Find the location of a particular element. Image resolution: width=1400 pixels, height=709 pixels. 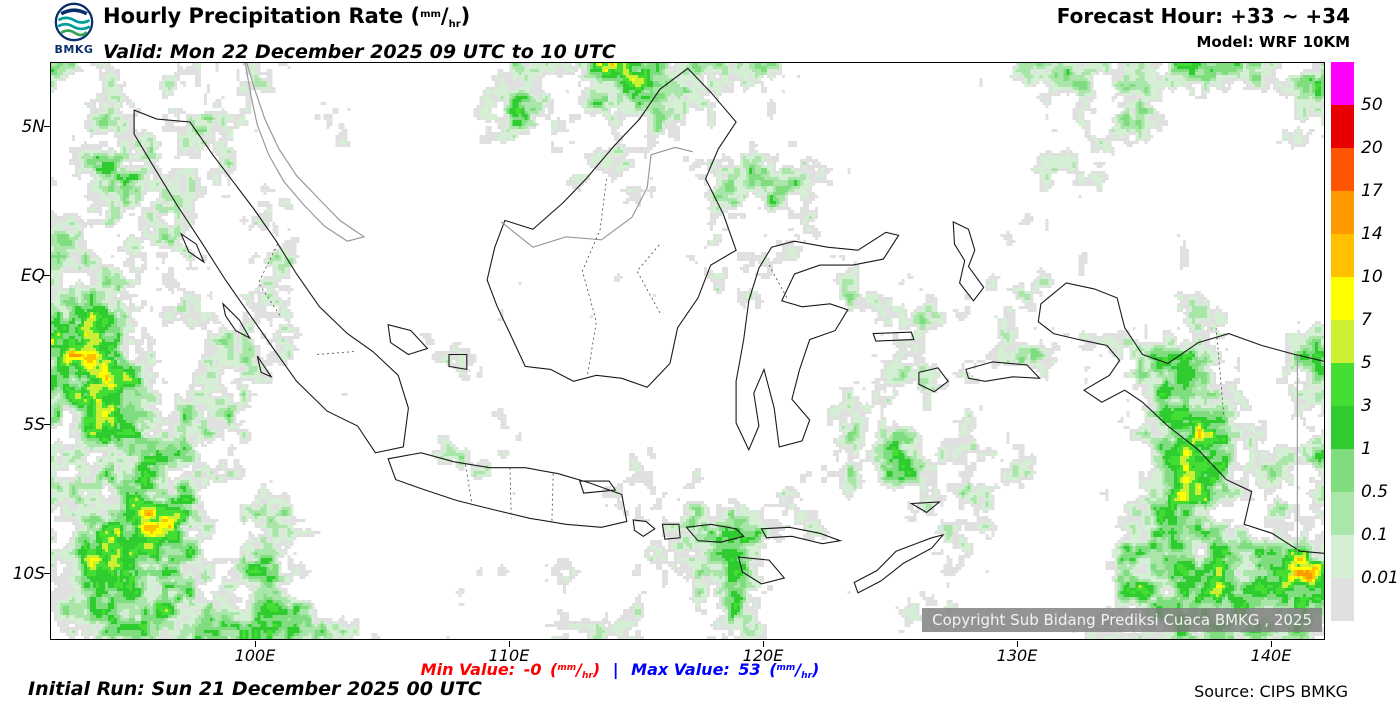

bmkg-logo: BMKG is located at coordinates (74, 29).